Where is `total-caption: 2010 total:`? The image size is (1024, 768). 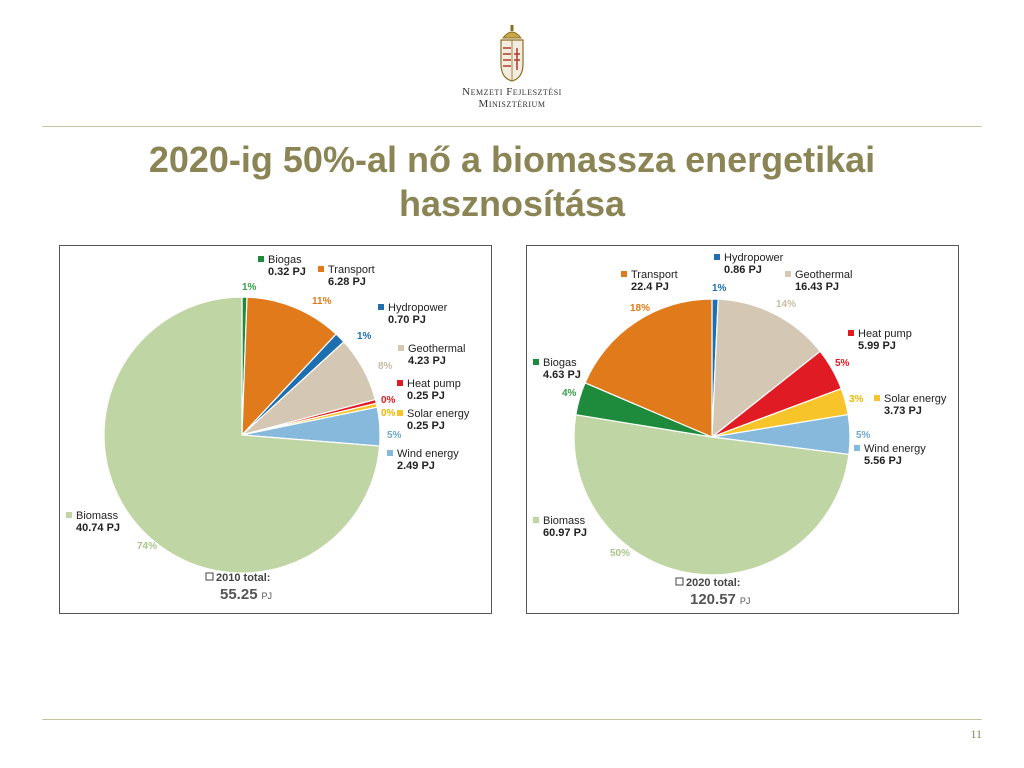 total-caption: 2010 total: is located at coordinates (243, 578).